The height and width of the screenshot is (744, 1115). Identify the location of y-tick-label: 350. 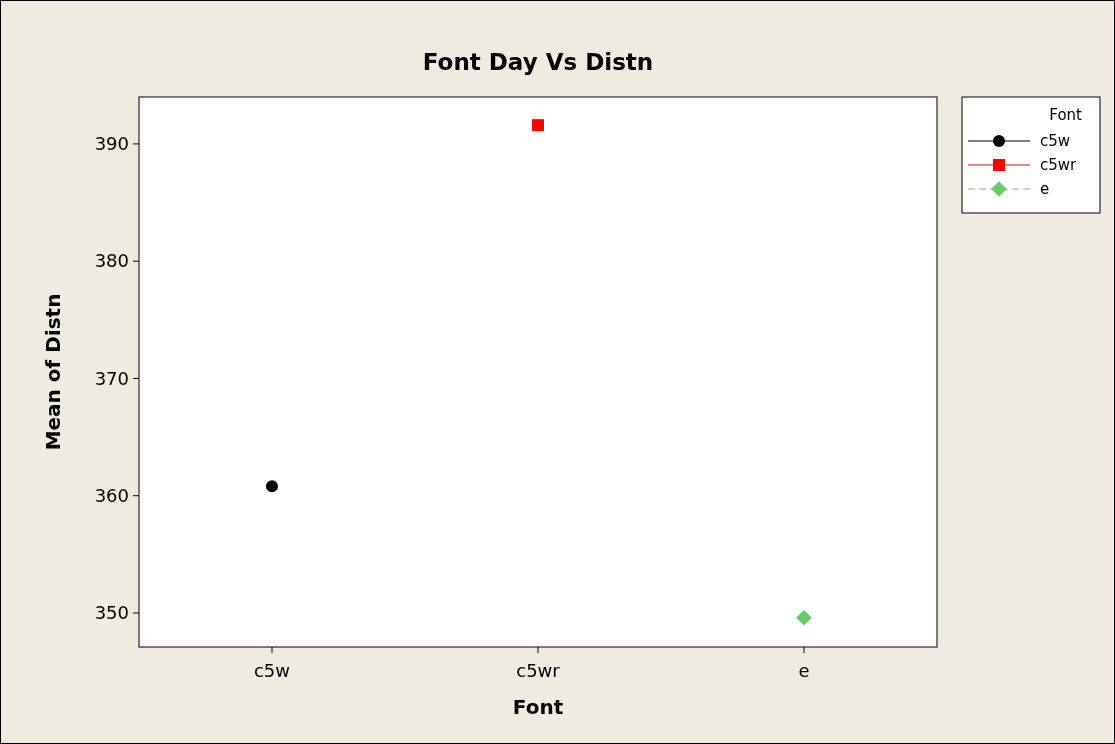
(111, 613).